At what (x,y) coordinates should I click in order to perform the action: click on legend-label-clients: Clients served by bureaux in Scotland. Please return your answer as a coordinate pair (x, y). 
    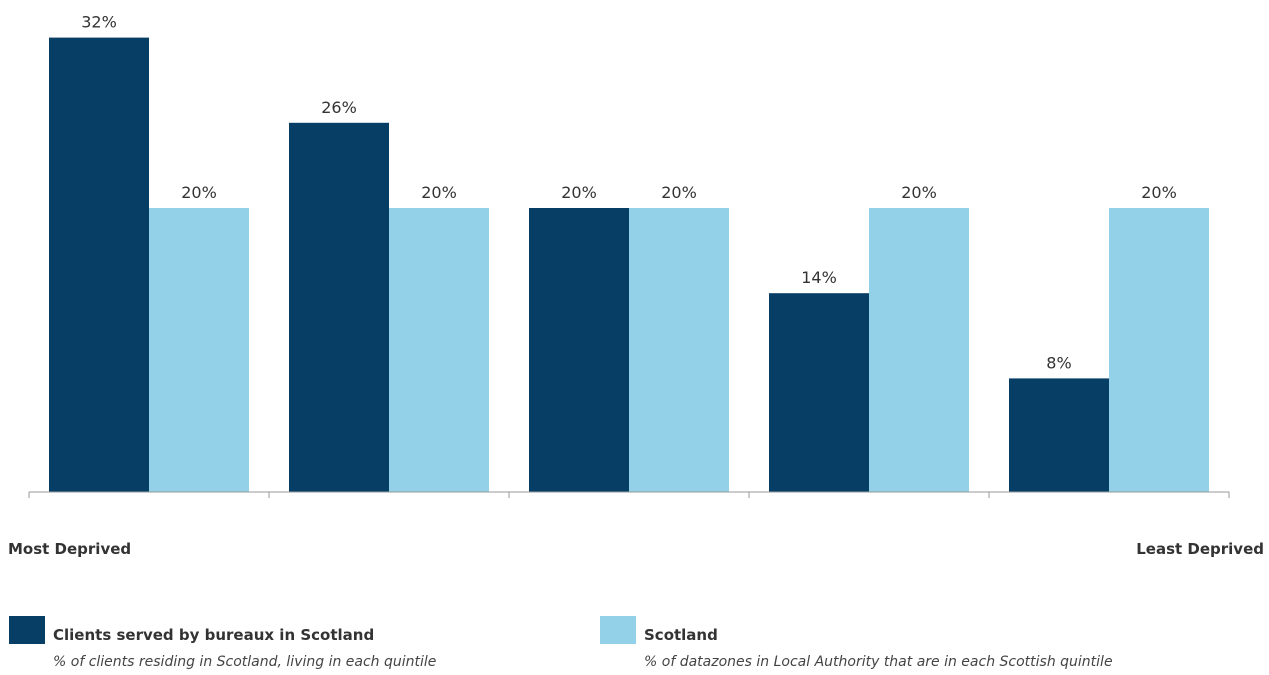
    Looking at the image, I should click on (214, 635).